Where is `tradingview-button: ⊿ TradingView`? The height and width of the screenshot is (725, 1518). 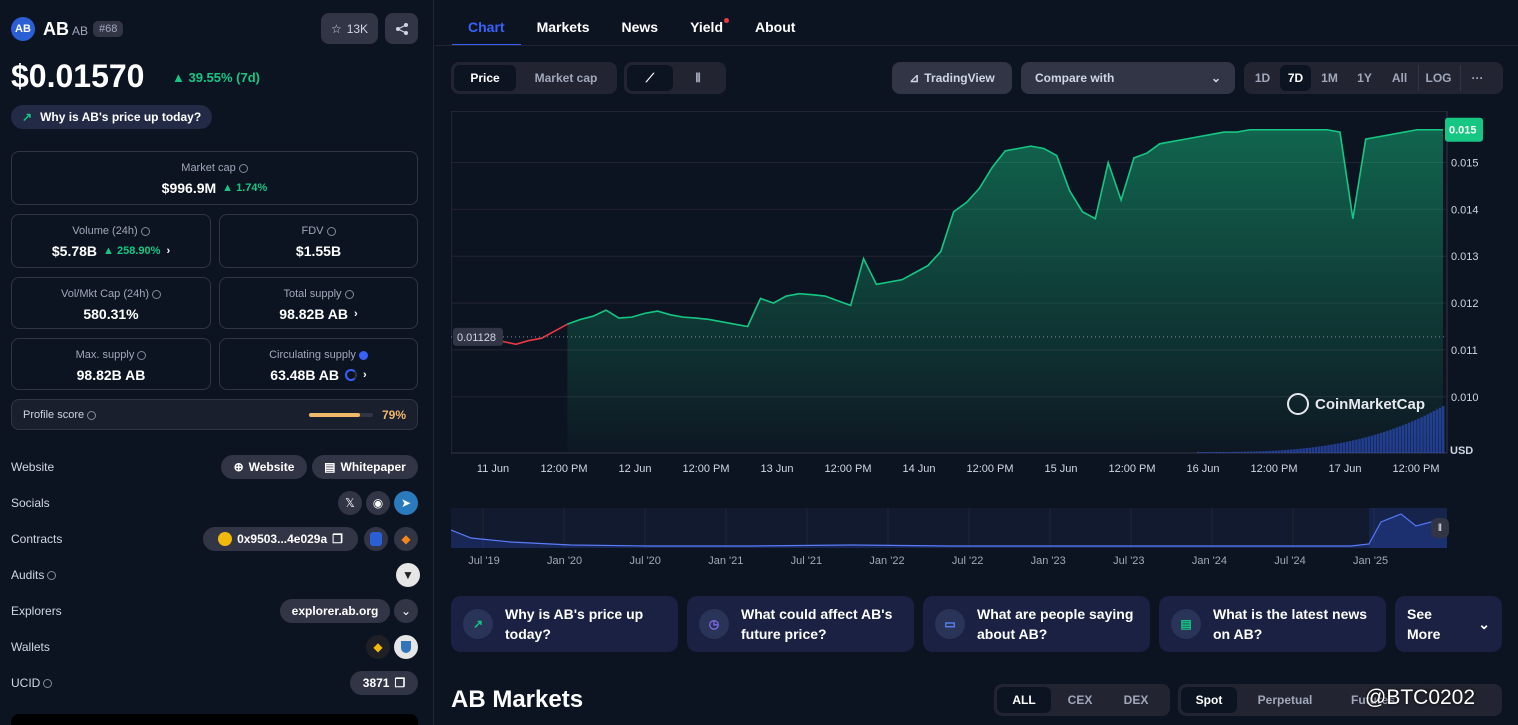
tradingview-button: ⊿ TradingView is located at coordinates (952, 78).